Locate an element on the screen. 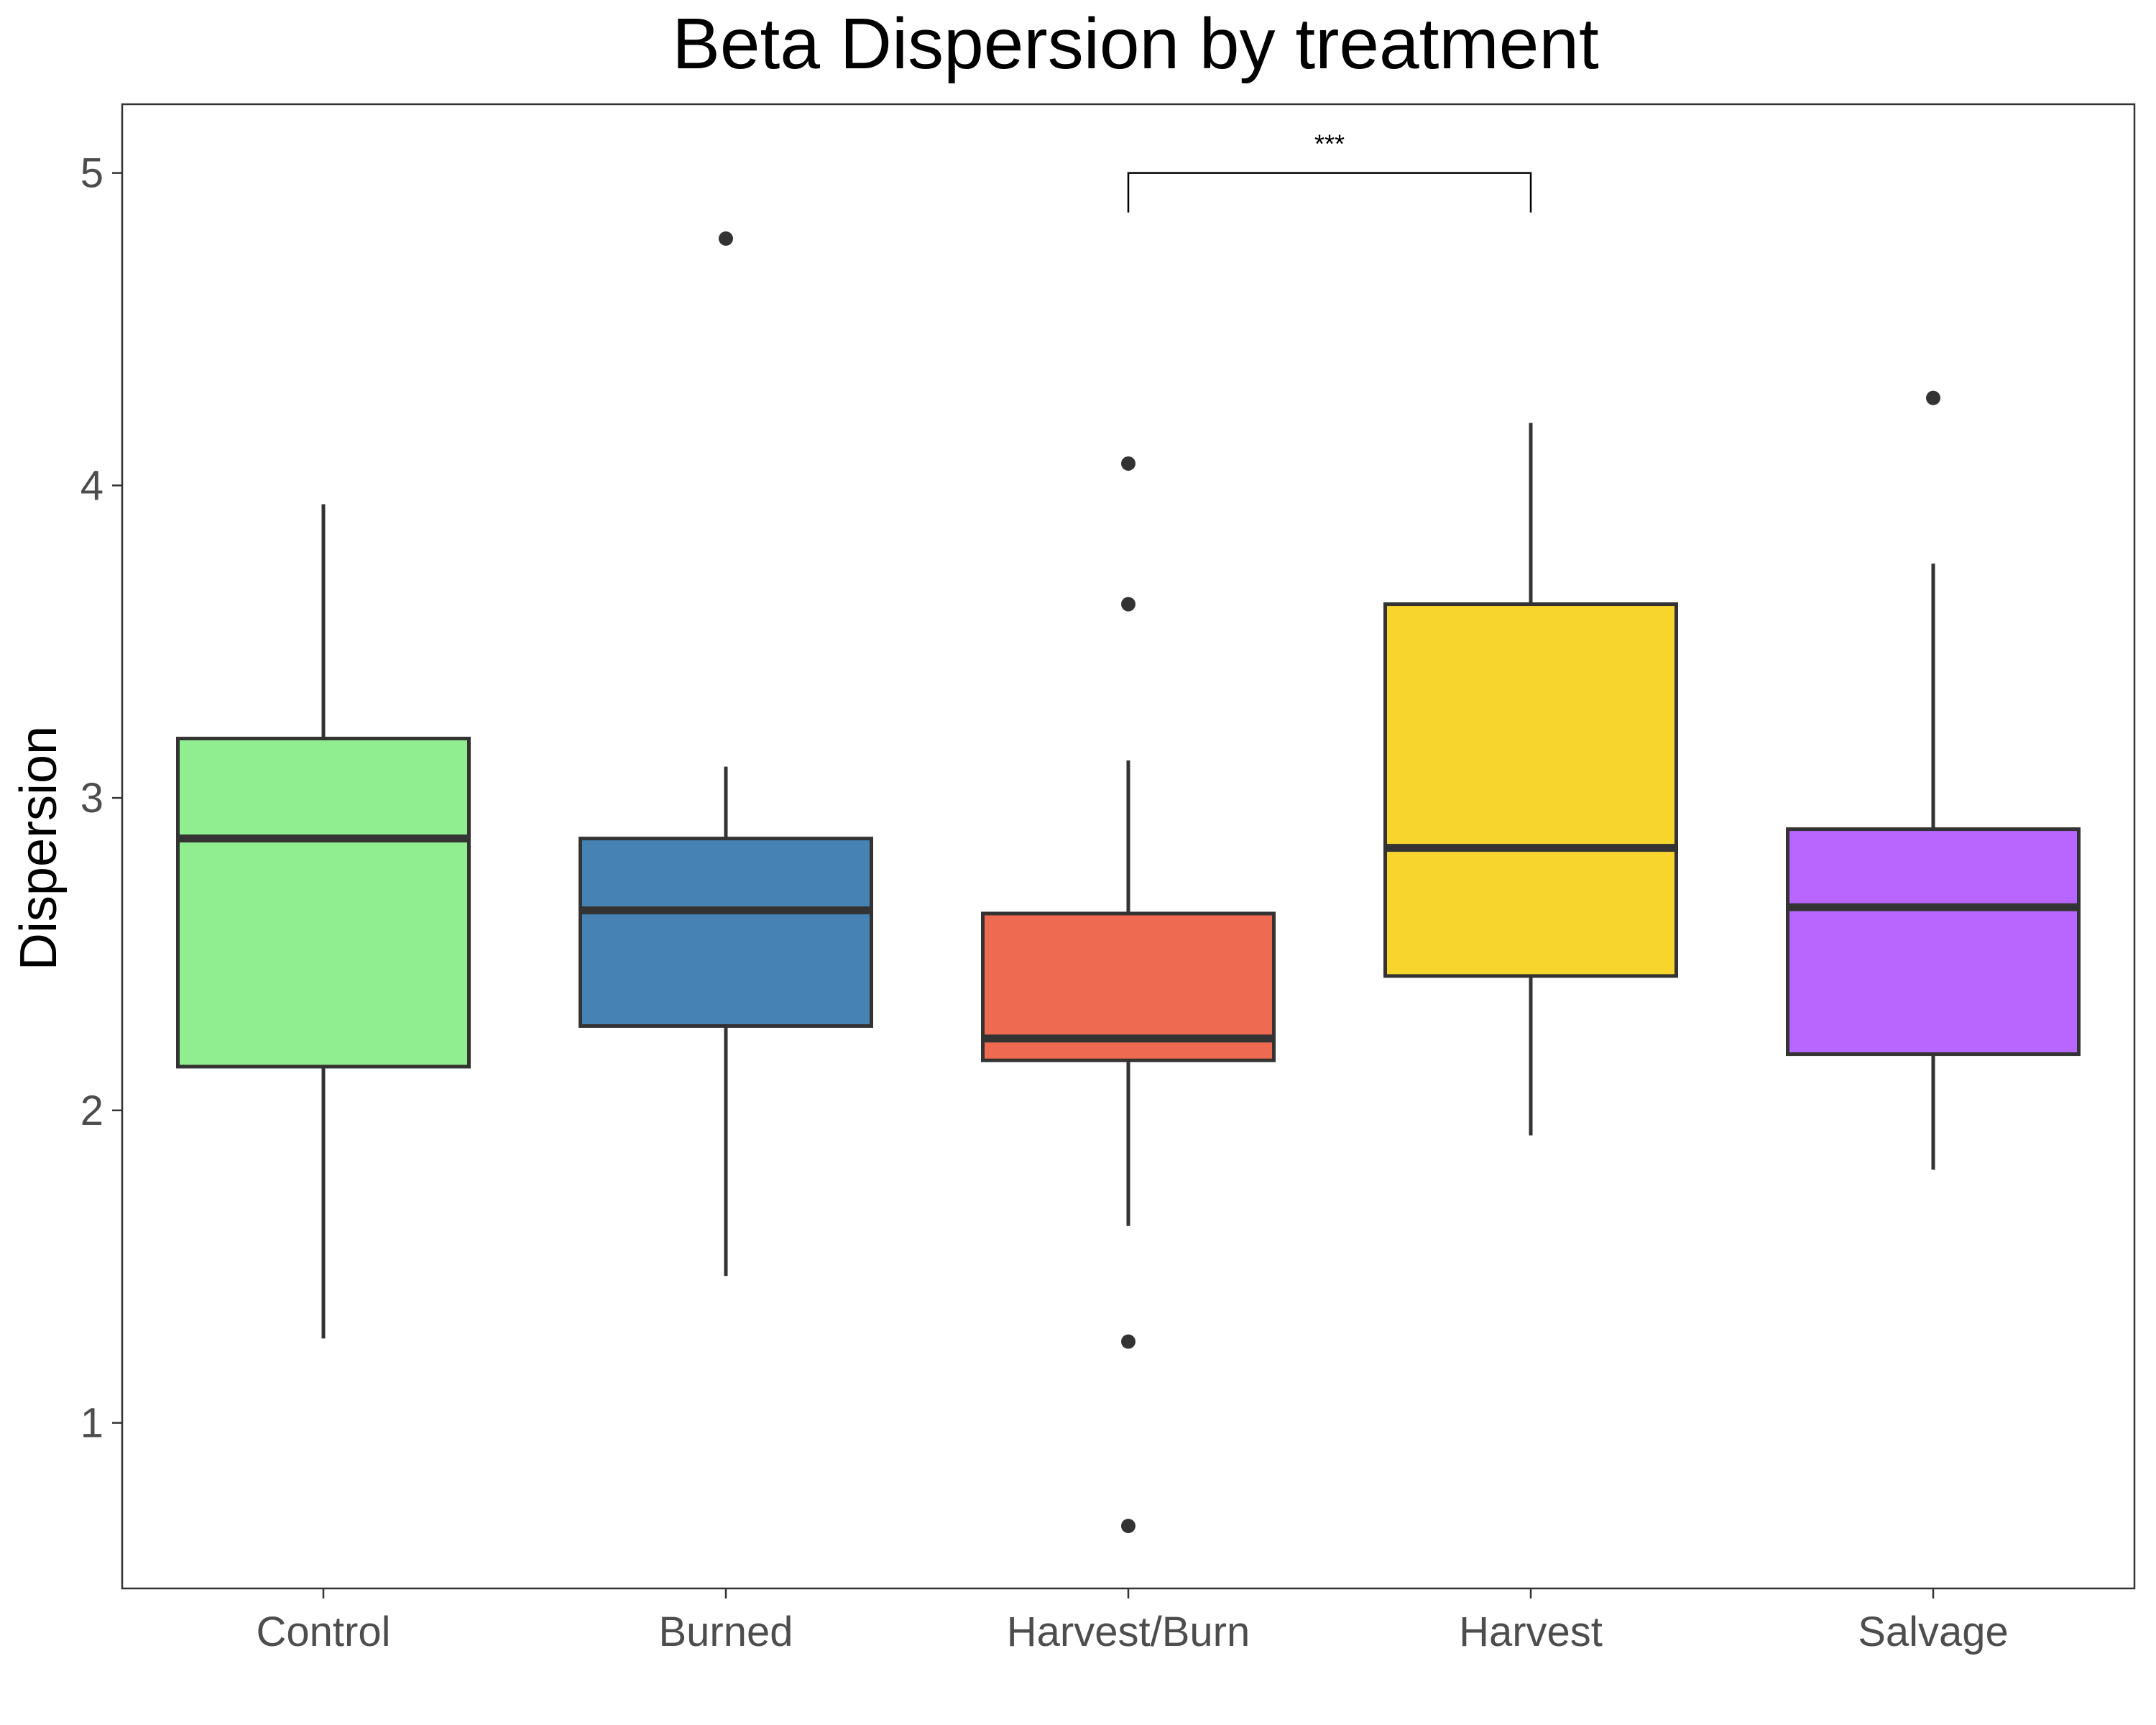 This screenshot has width=2156, height=1725. box-group-control is located at coordinates (323, 921).